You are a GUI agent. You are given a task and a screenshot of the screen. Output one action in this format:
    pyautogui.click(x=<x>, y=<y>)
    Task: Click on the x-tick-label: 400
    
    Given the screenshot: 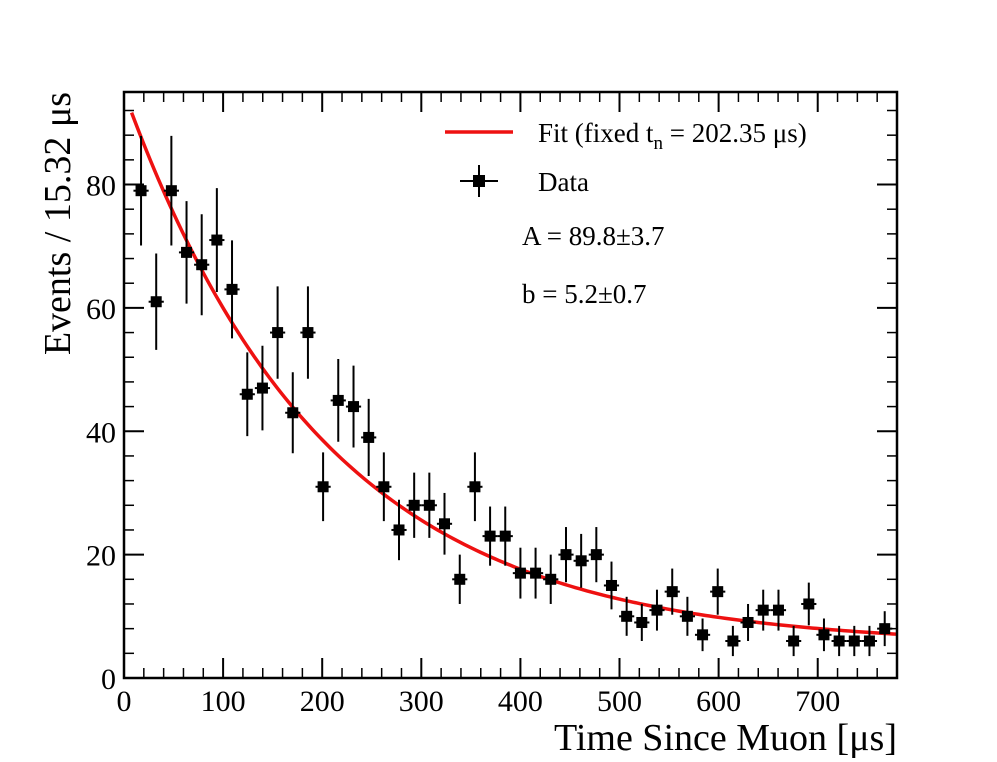 What is the action you would take?
    pyautogui.click(x=520, y=701)
    